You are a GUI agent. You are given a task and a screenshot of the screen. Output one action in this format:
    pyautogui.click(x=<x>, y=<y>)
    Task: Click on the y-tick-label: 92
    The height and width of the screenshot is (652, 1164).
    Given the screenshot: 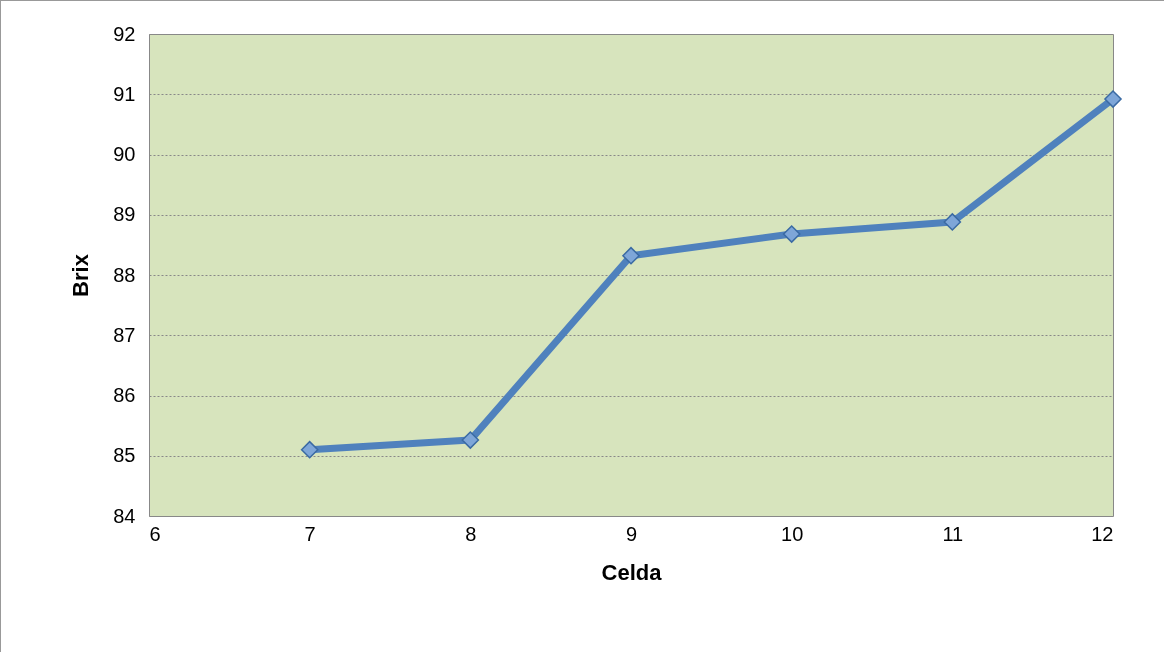 What is the action you would take?
    pyautogui.click(x=124, y=33)
    